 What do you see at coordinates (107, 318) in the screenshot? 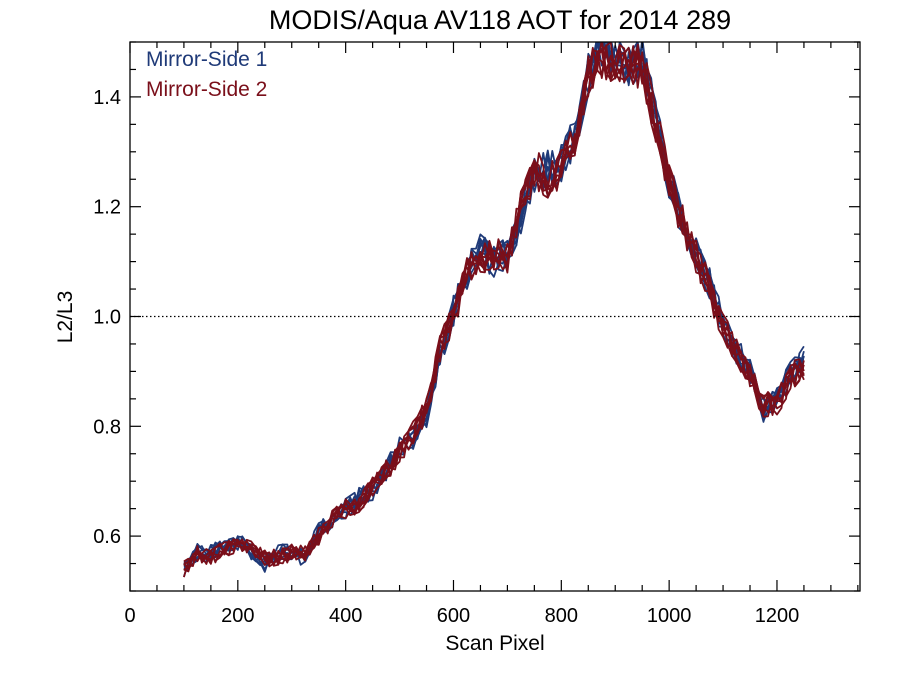
I see `y-tick-label: 1.0` at bounding box center [107, 318].